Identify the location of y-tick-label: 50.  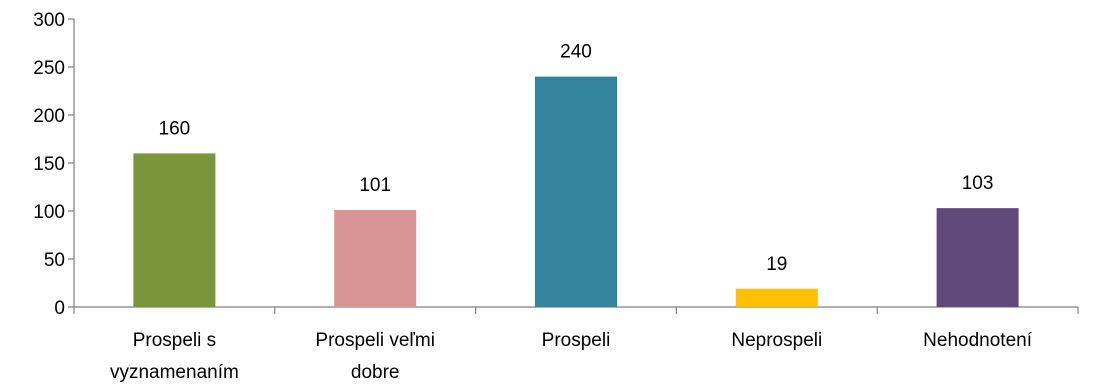
(54, 260).